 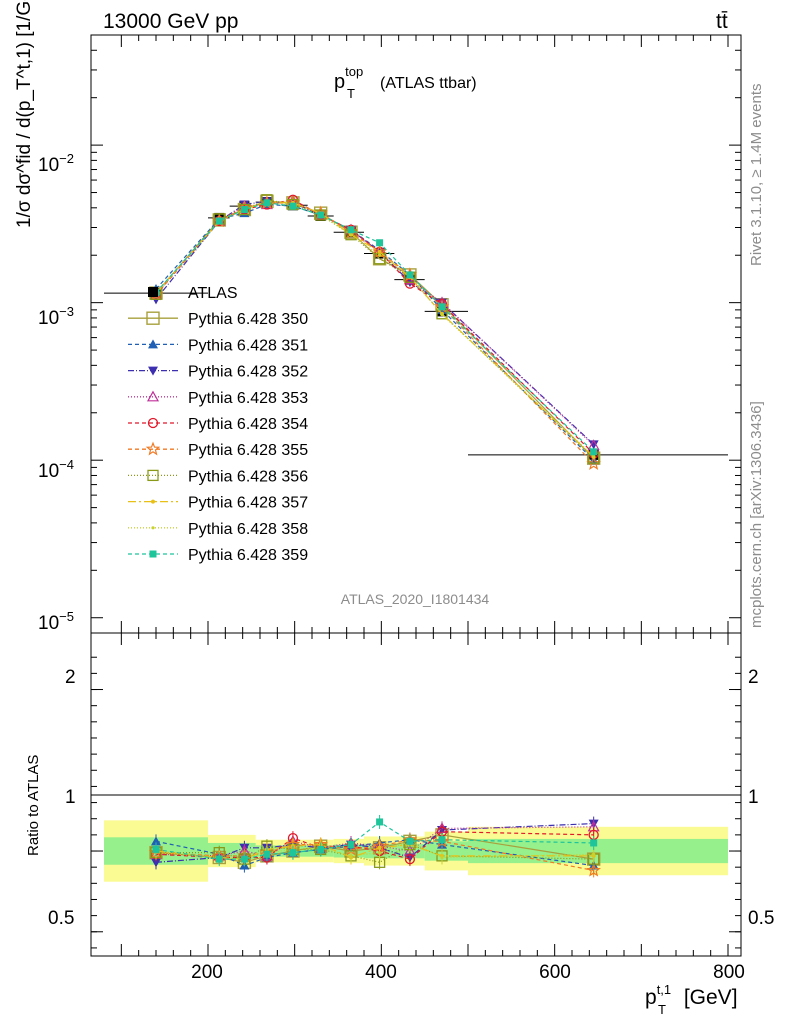 What do you see at coordinates (248, 424) in the screenshot?
I see `legend-label: Pythia 6.428 354` at bounding box center [248, 424].